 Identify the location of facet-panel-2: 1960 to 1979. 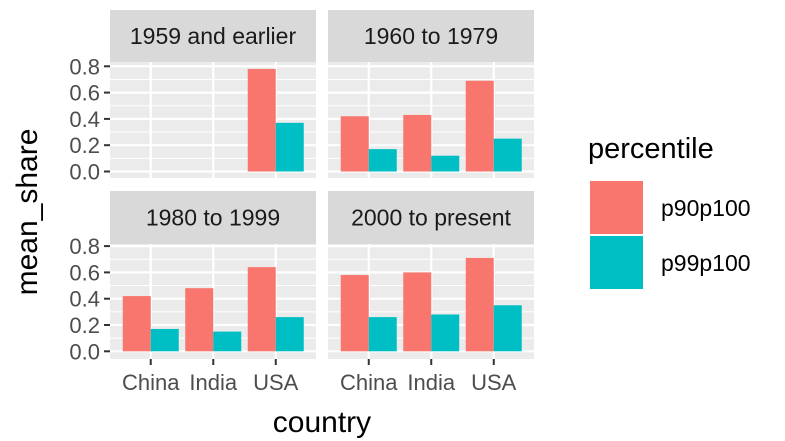
(431, 94).